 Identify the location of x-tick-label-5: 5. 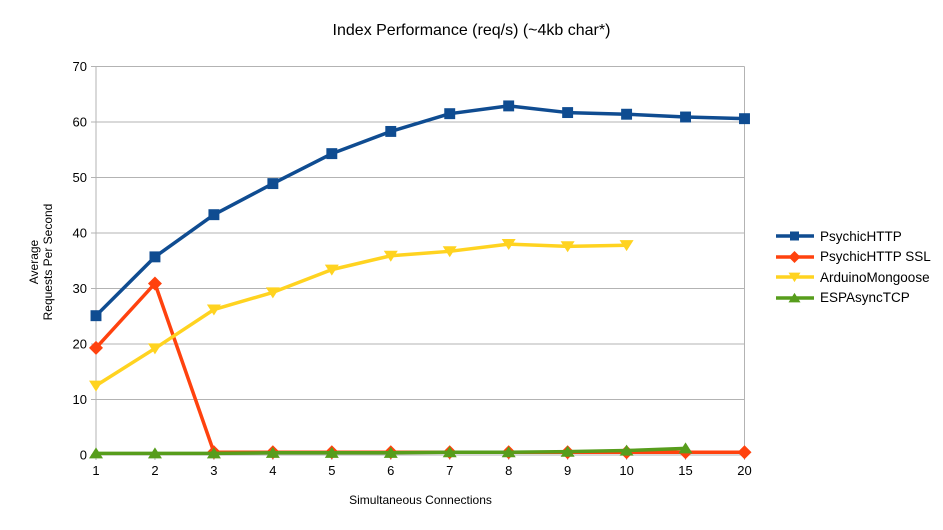
(331, 470).